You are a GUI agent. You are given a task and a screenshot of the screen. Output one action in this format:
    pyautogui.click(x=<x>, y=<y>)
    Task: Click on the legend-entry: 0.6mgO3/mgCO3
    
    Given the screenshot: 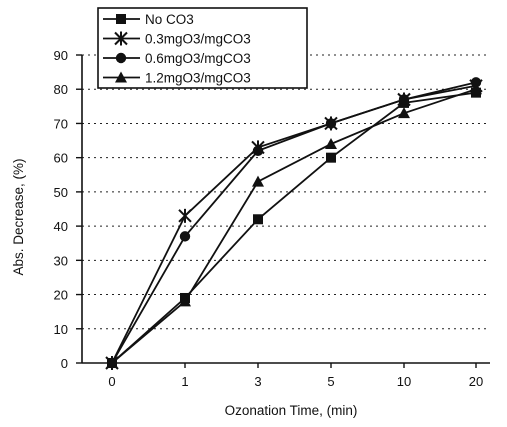 What is the action you would take?
    pyautogui.click(x=177, y=58)
    